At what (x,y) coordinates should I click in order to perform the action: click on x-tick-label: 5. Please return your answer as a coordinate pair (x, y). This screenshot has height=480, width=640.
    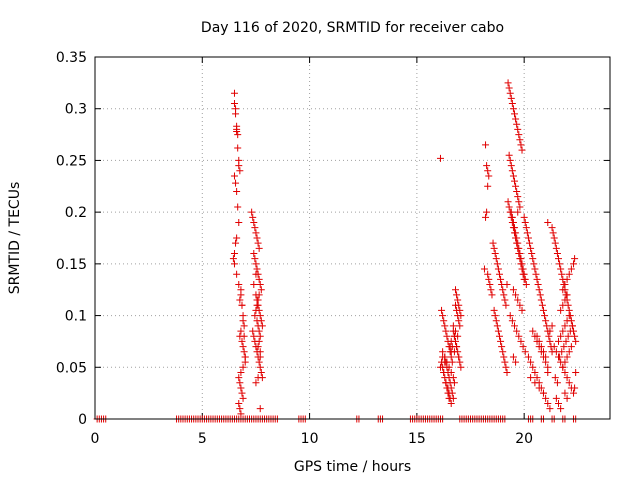
    Looking at the image, I should click on (202, 439).